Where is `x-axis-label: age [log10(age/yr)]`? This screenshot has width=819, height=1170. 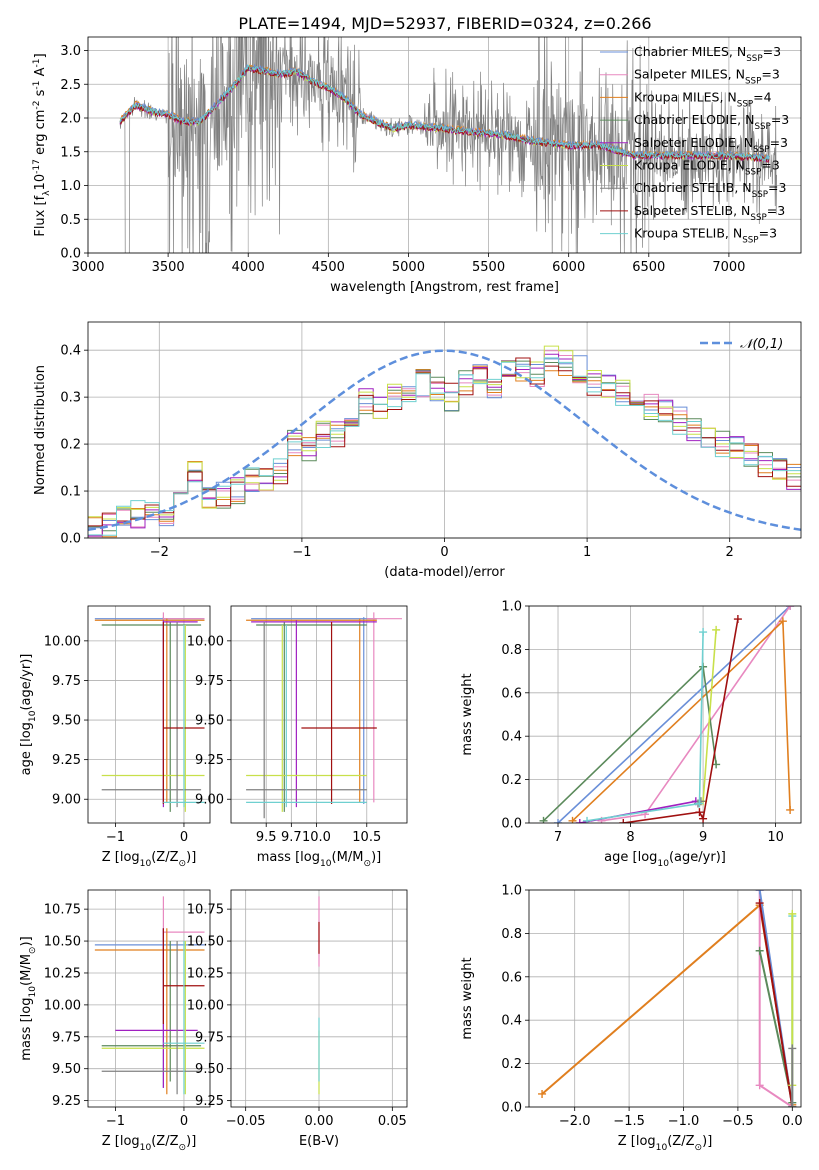 x-axis-label: age [log10(age/yr)] is located at coordinates (665, 859).